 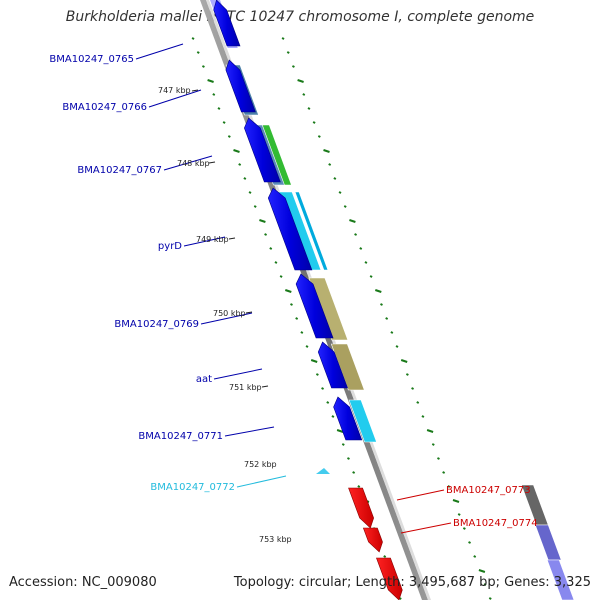 What do you see at coordinates (180, 436) in the screenshot?
I see `gene-label: BMA10247_0771` at bounding box center [180, 436].